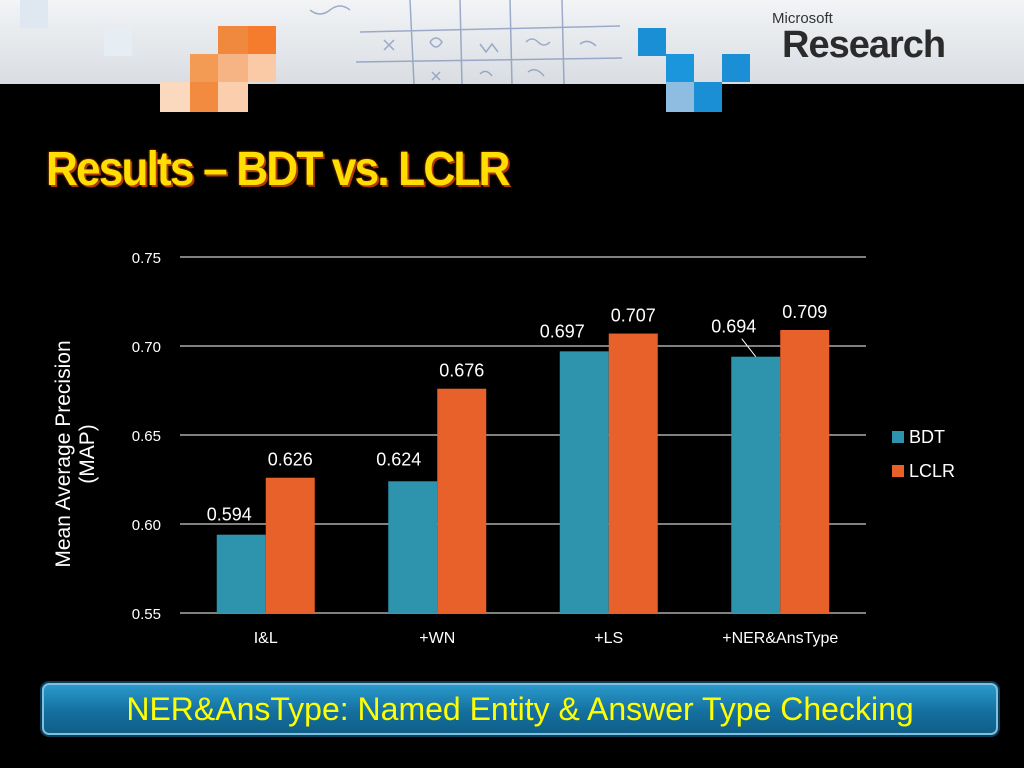  I want to click on legend-item-lclr: LCLR, so click(923, 471).